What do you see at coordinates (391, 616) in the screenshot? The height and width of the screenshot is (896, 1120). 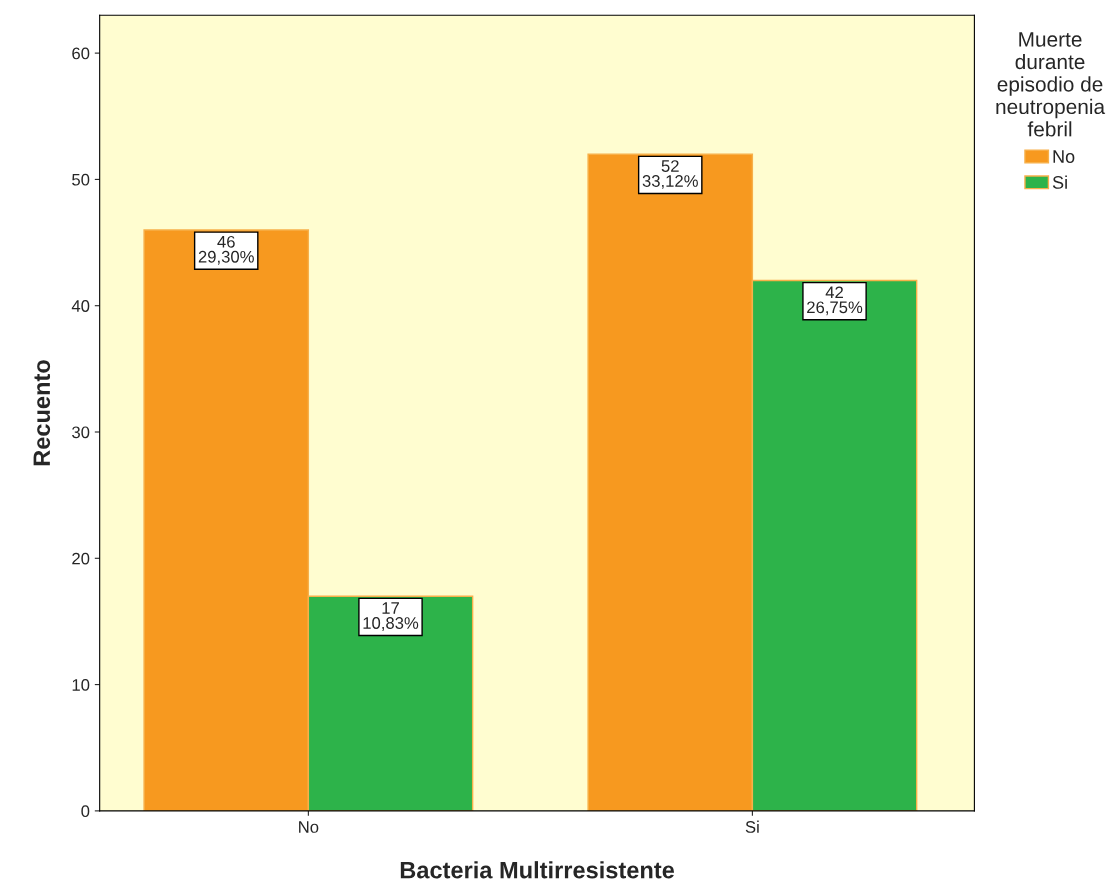 I see `data-label: 17 10,83%` at bounding box center [391, 616].